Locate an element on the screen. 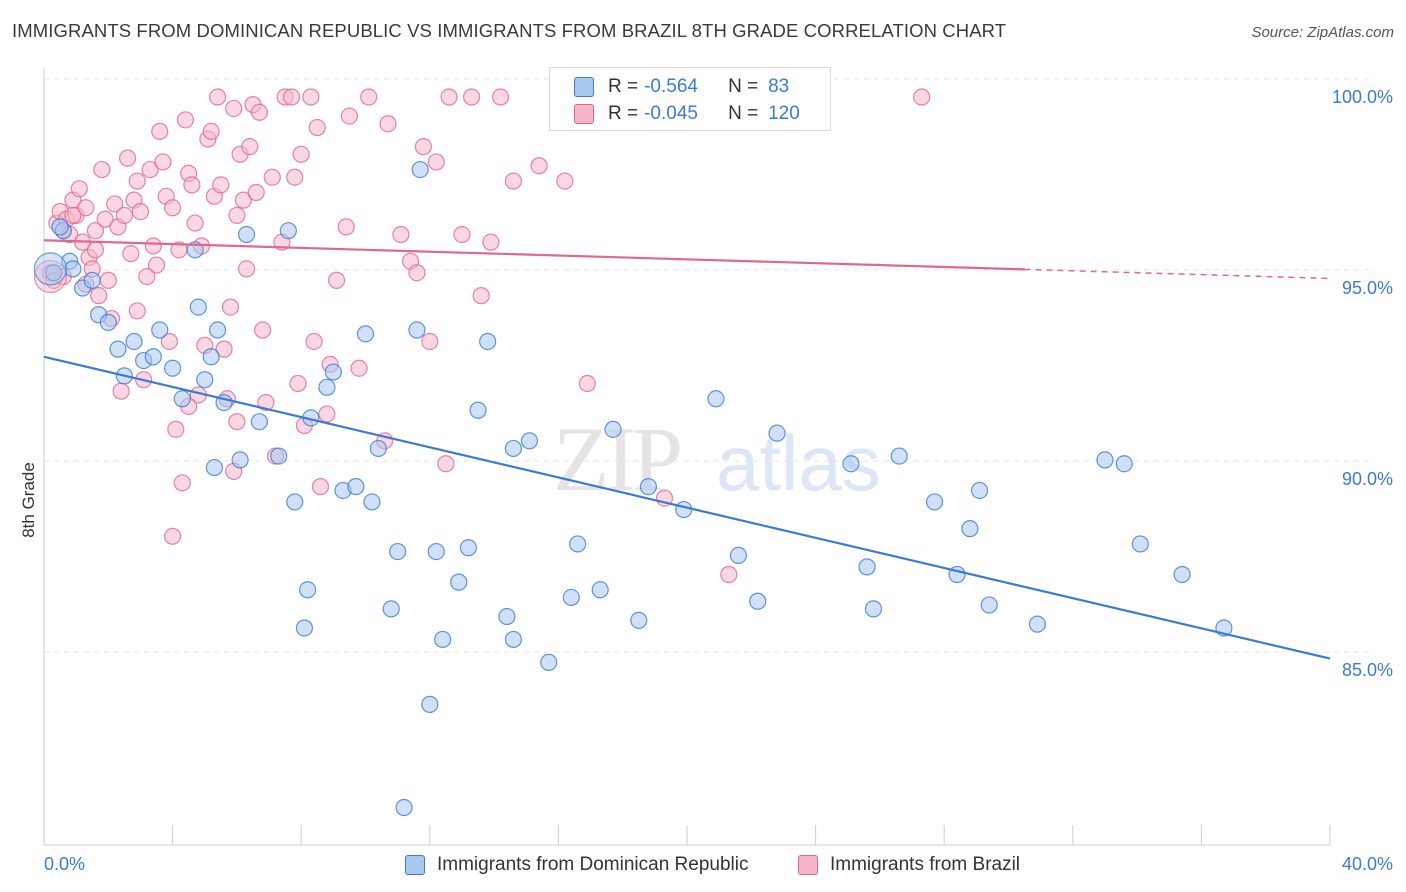 The height and width of the screenshot is (892, 1406). bottom-legend-label: Immigrants from Brazil is located at coordinates (925, 864).